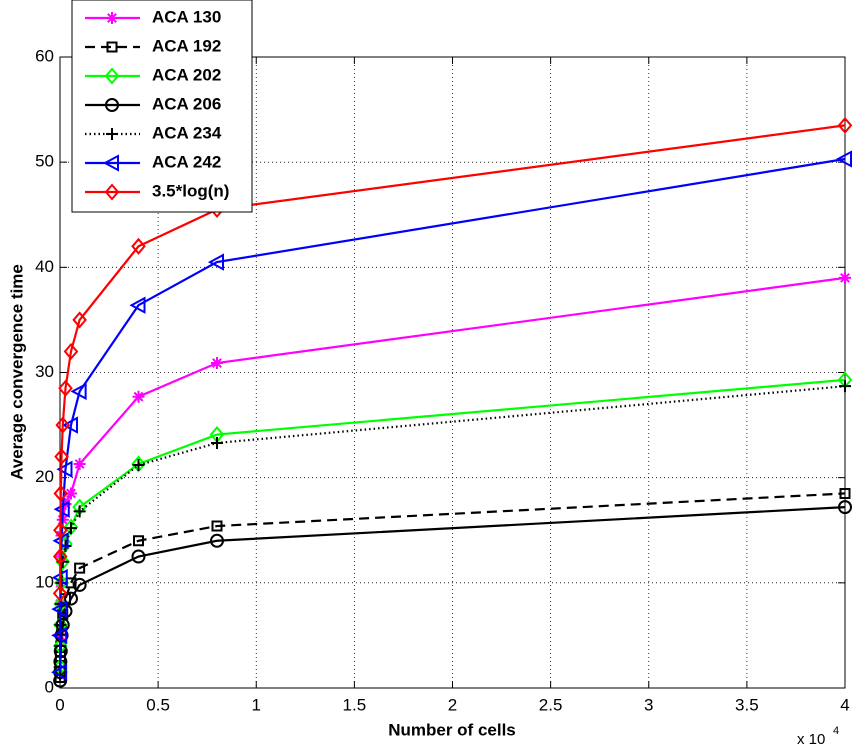 The image size is (852, 749). I want to click on x-multiplier-exponent: 4, so click(836, 731).